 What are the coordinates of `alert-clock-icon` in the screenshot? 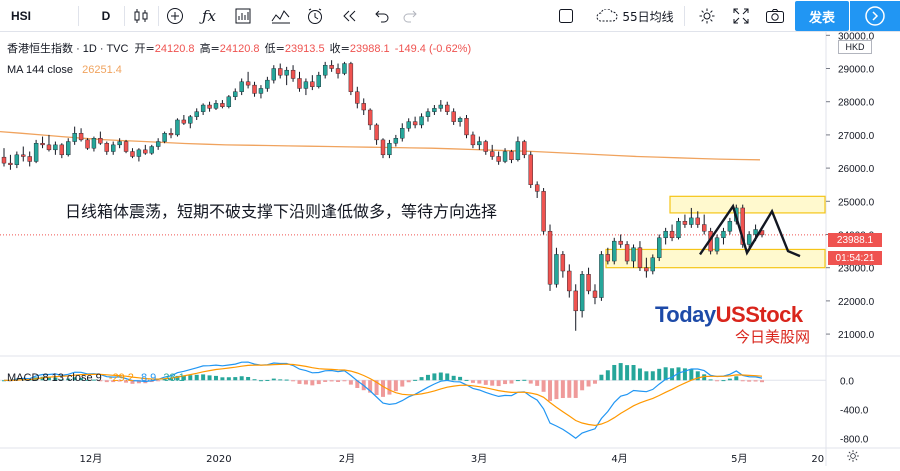 It's located at (315, 16).